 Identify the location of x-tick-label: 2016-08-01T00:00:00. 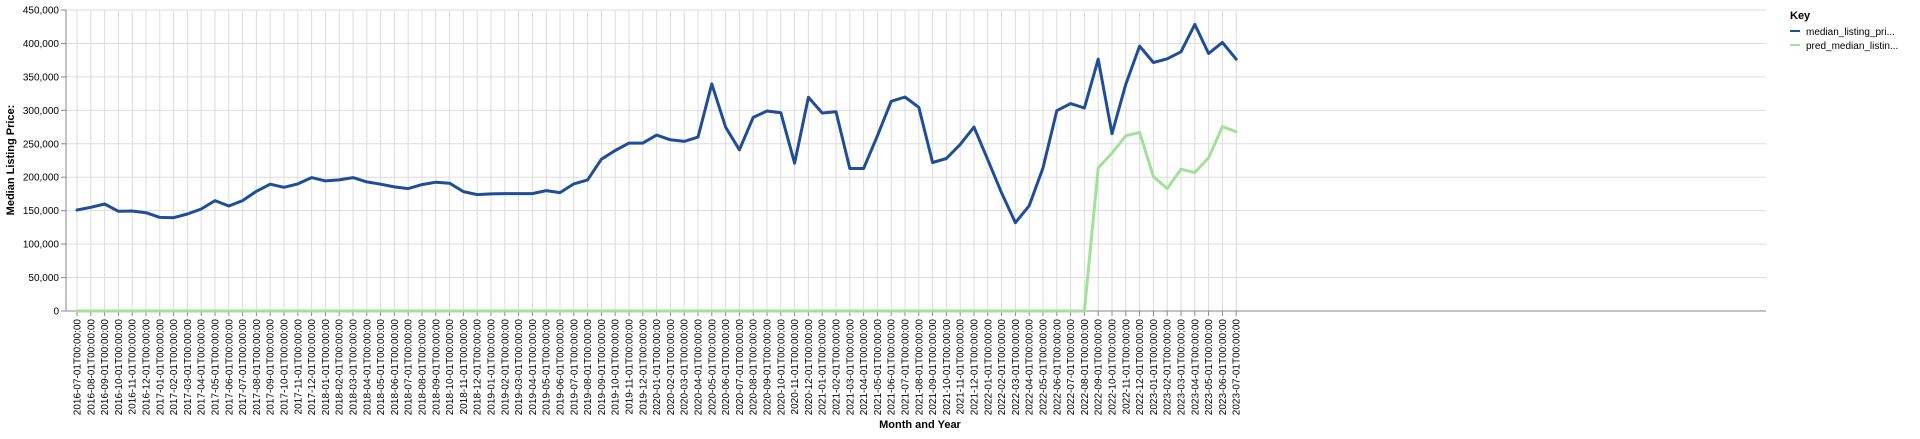
(91, 367).